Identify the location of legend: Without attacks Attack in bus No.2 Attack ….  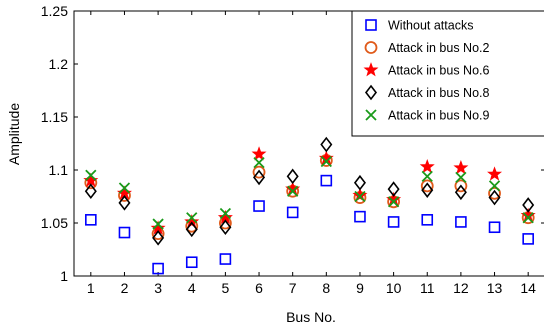
(447, 73).